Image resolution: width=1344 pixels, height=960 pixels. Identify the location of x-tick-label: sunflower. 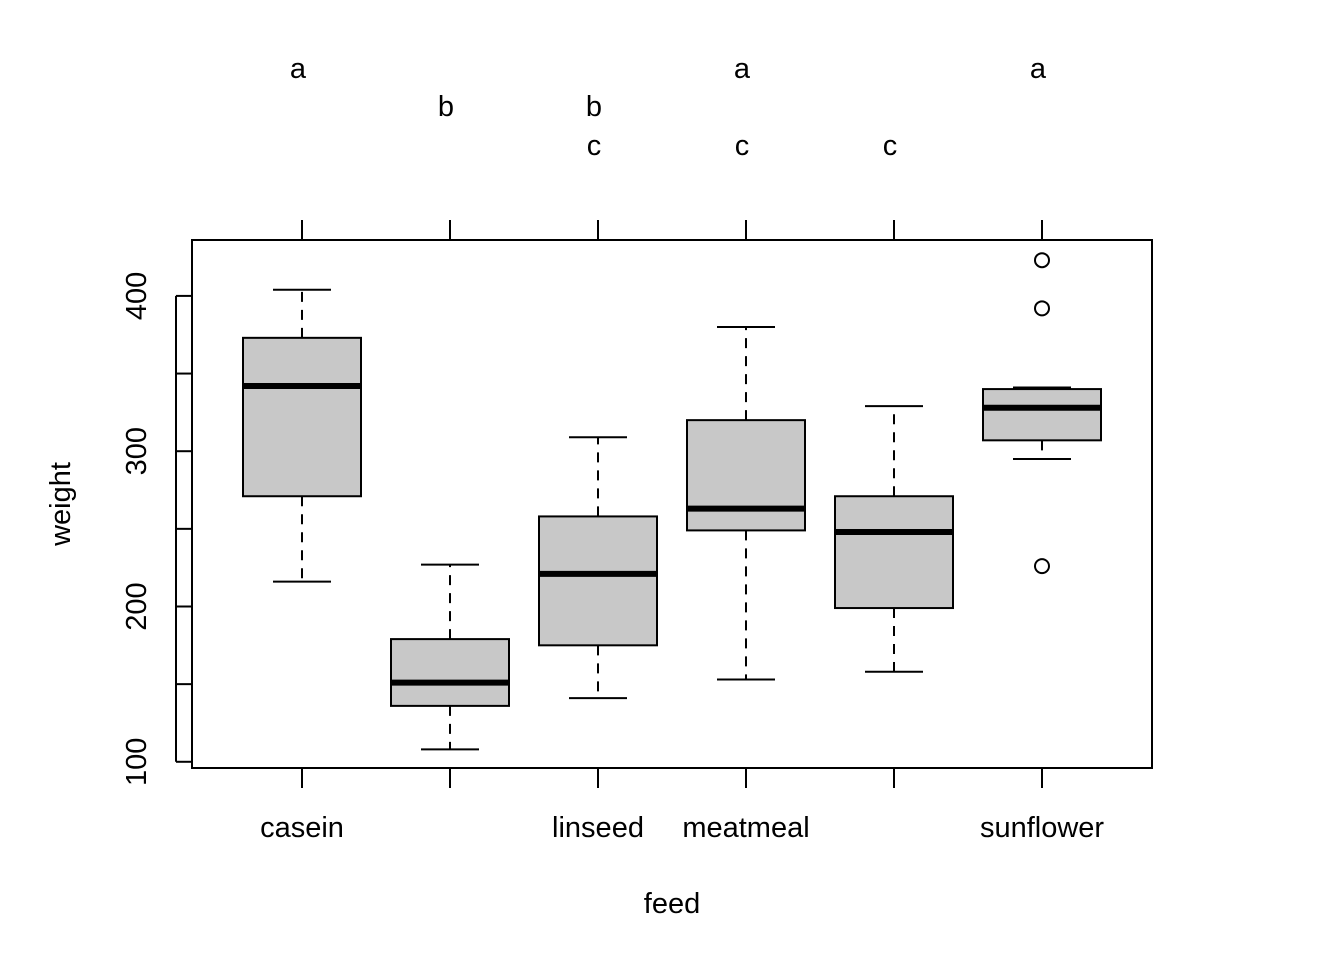
(1042, 828).